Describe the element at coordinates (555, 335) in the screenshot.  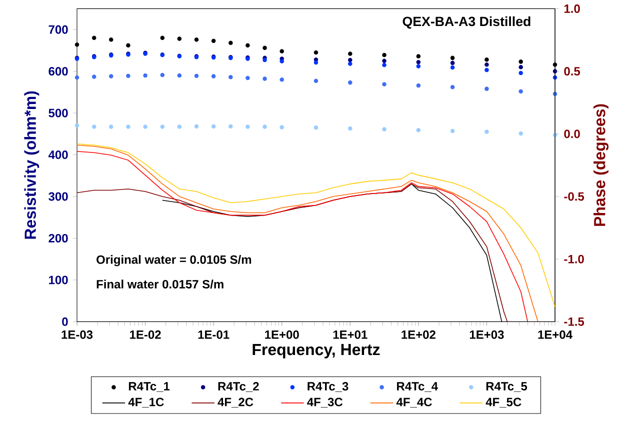
I see `x-tick-label: 1E+04` at that location.